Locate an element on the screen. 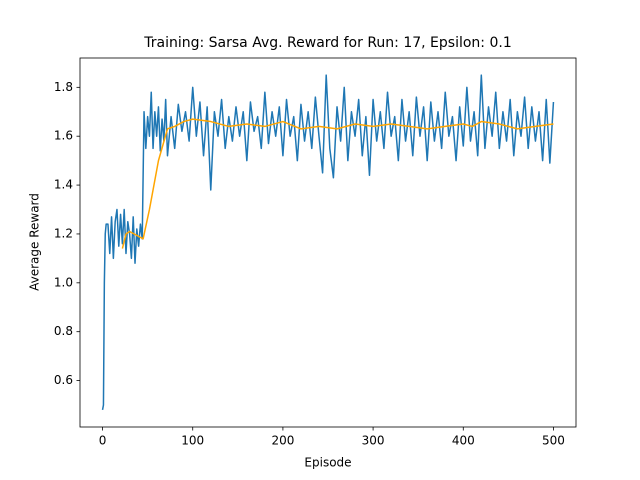  y-tick-label: 0.6 is located at coordinates (63, 380).